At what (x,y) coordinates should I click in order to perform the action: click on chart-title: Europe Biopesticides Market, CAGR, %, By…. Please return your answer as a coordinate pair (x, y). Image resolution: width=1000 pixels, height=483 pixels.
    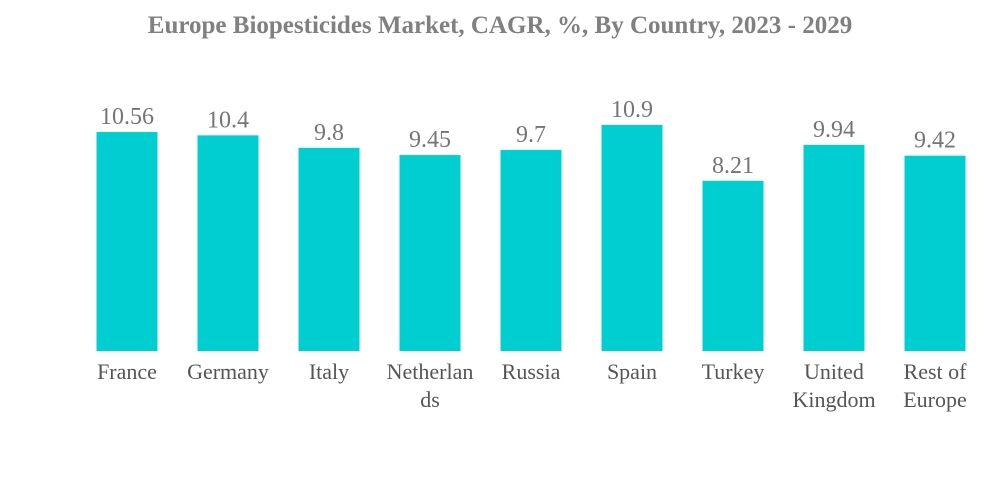
    Looking at the image, I should click on (500, 25).